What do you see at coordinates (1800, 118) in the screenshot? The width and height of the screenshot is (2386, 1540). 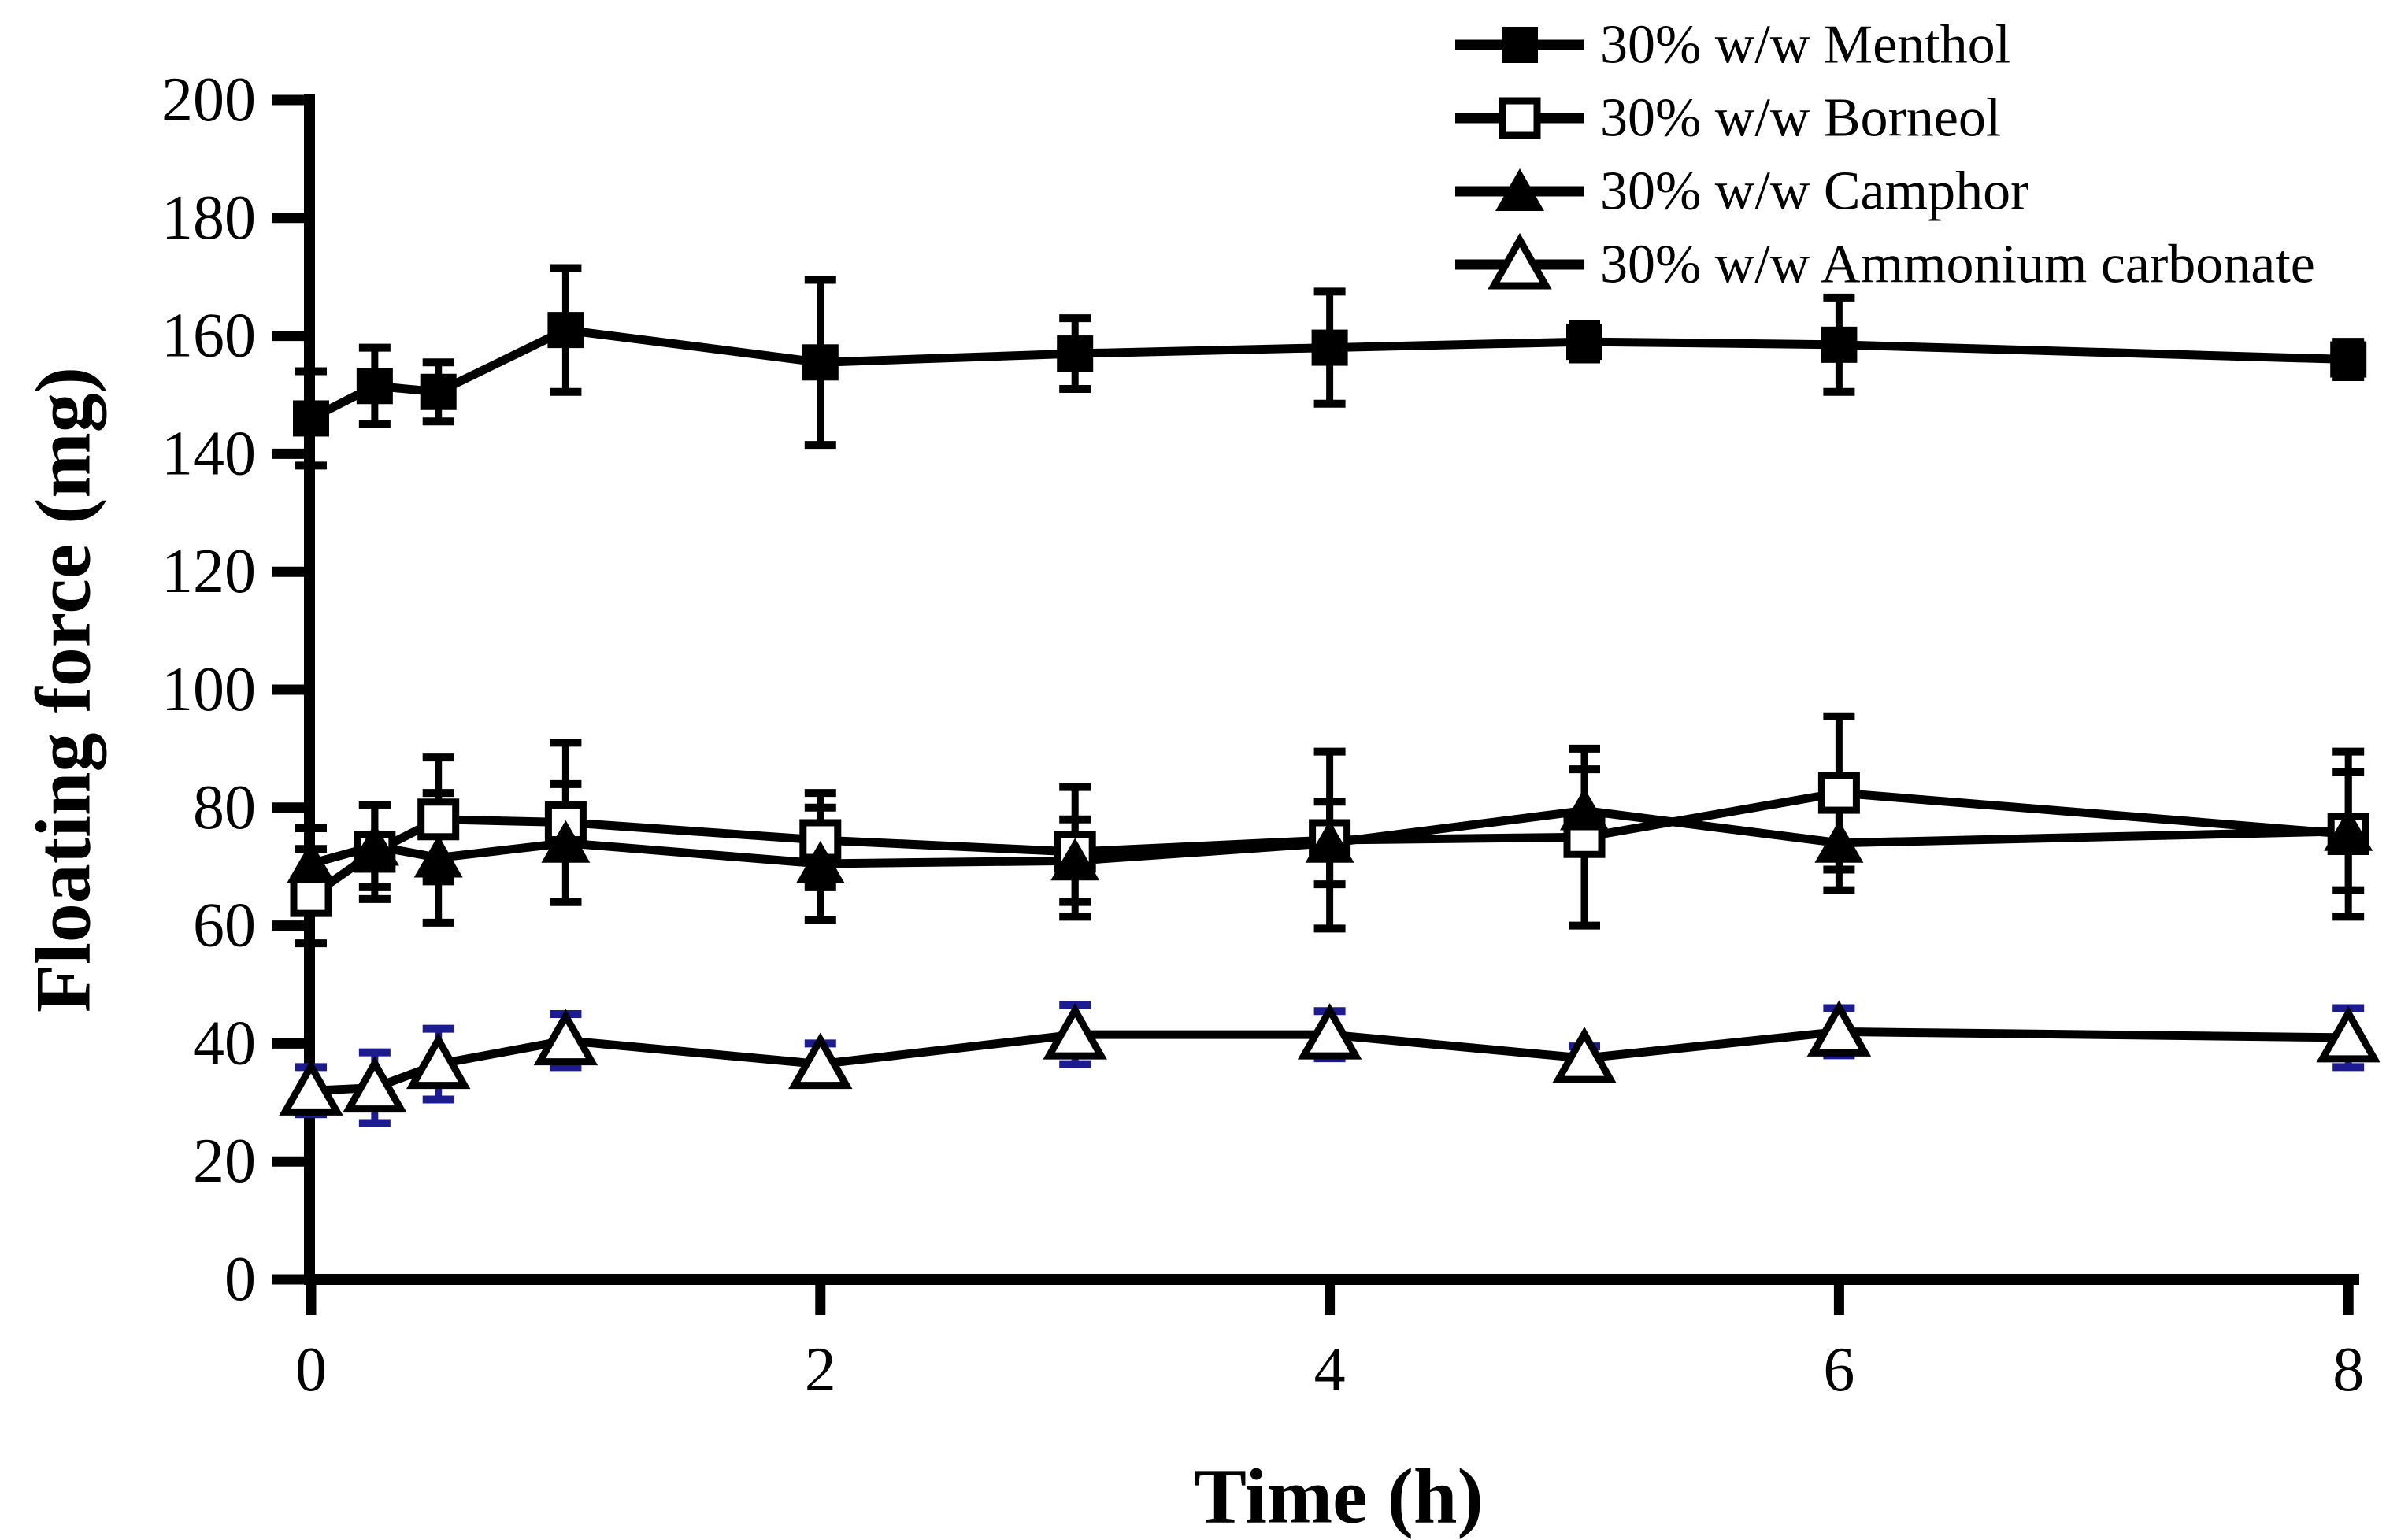 I see `legend-label: 30% w/w Borneol` at bounding box center [1800, 118].